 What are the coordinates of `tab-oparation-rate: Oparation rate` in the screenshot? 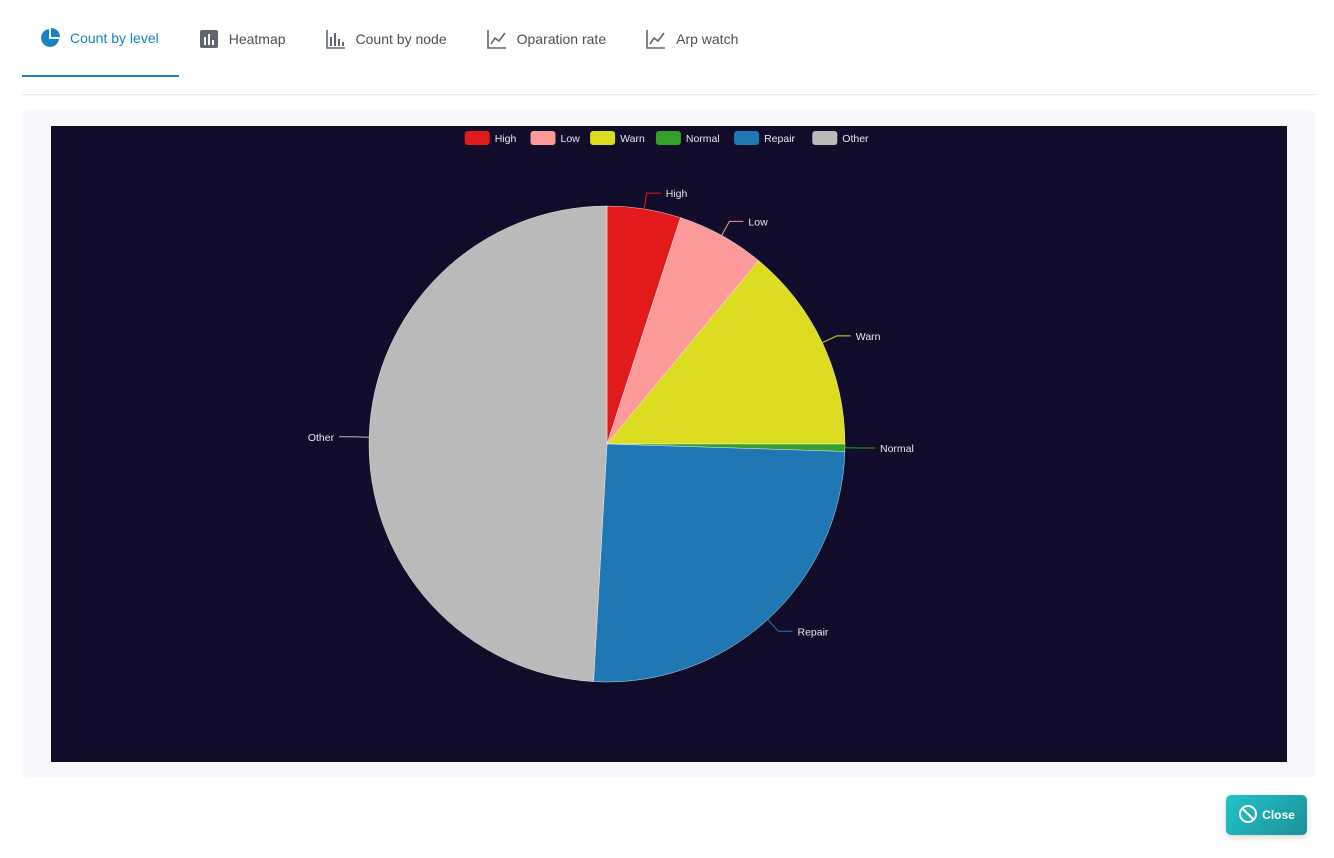 It's located at (548, 38).